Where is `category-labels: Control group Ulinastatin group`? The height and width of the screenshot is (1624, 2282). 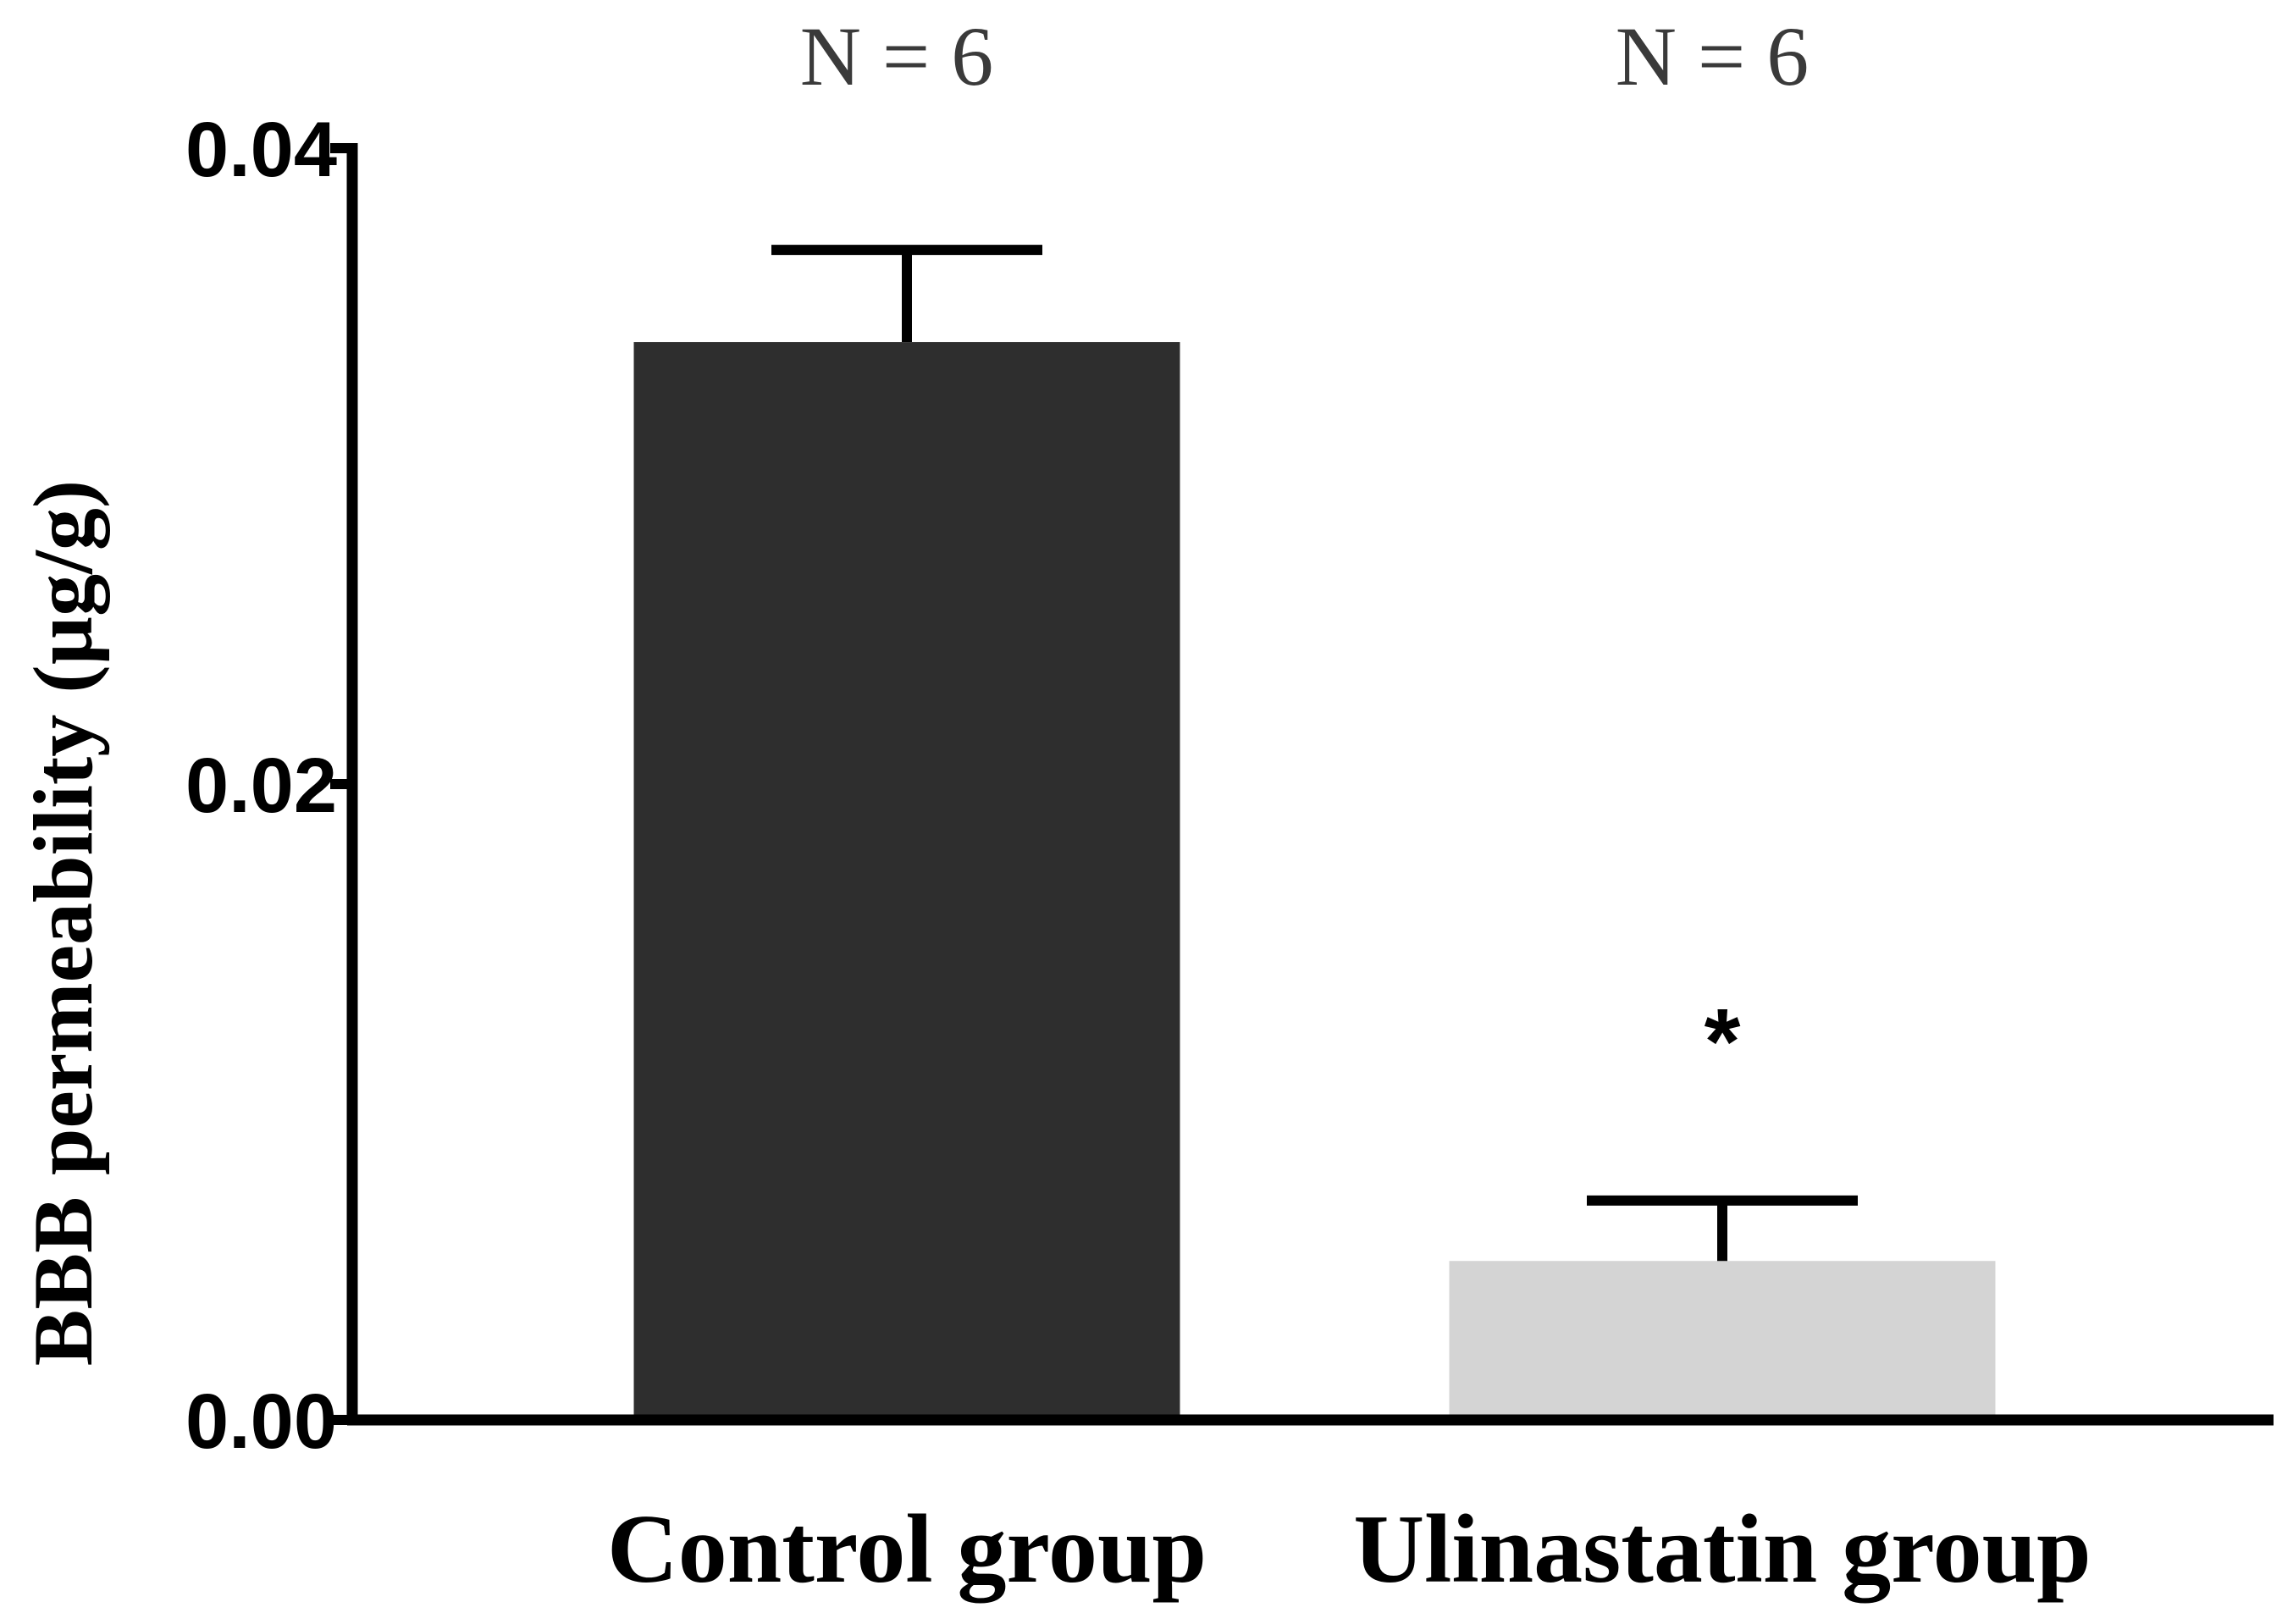 category-labels: Control group Ulinastatin group is located at coordinates (1349, 1549).